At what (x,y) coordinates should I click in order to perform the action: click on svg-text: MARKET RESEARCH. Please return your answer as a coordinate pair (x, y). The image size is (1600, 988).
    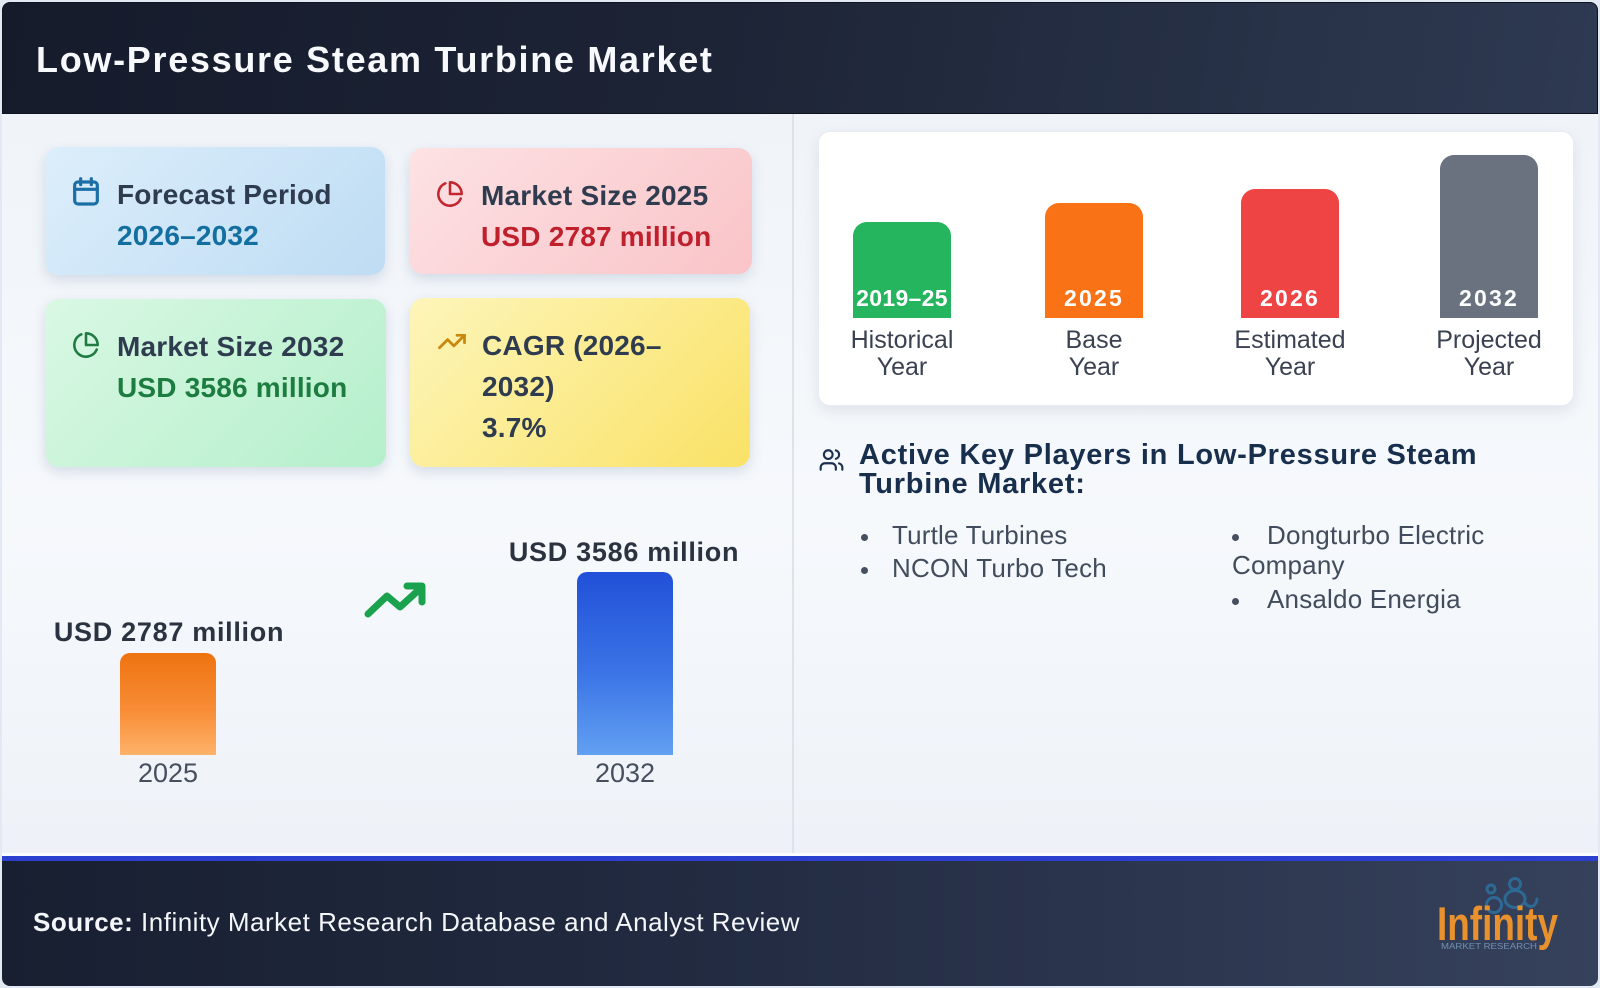
    Looking at the image, I should click on (1489, 946).